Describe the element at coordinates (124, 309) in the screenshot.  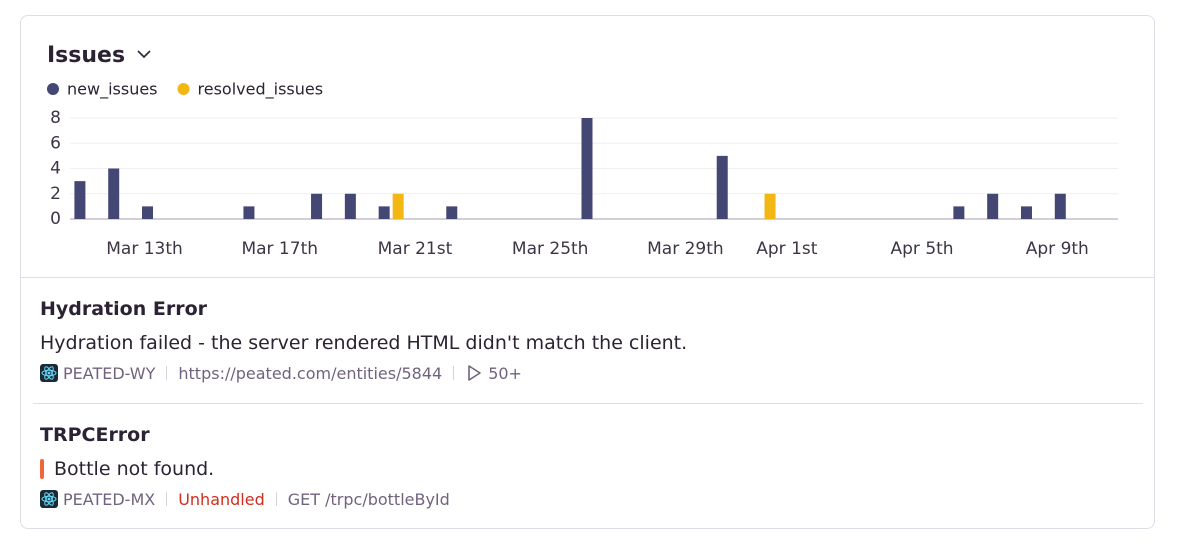
I see `issue-title: Hydration Error` at that location.